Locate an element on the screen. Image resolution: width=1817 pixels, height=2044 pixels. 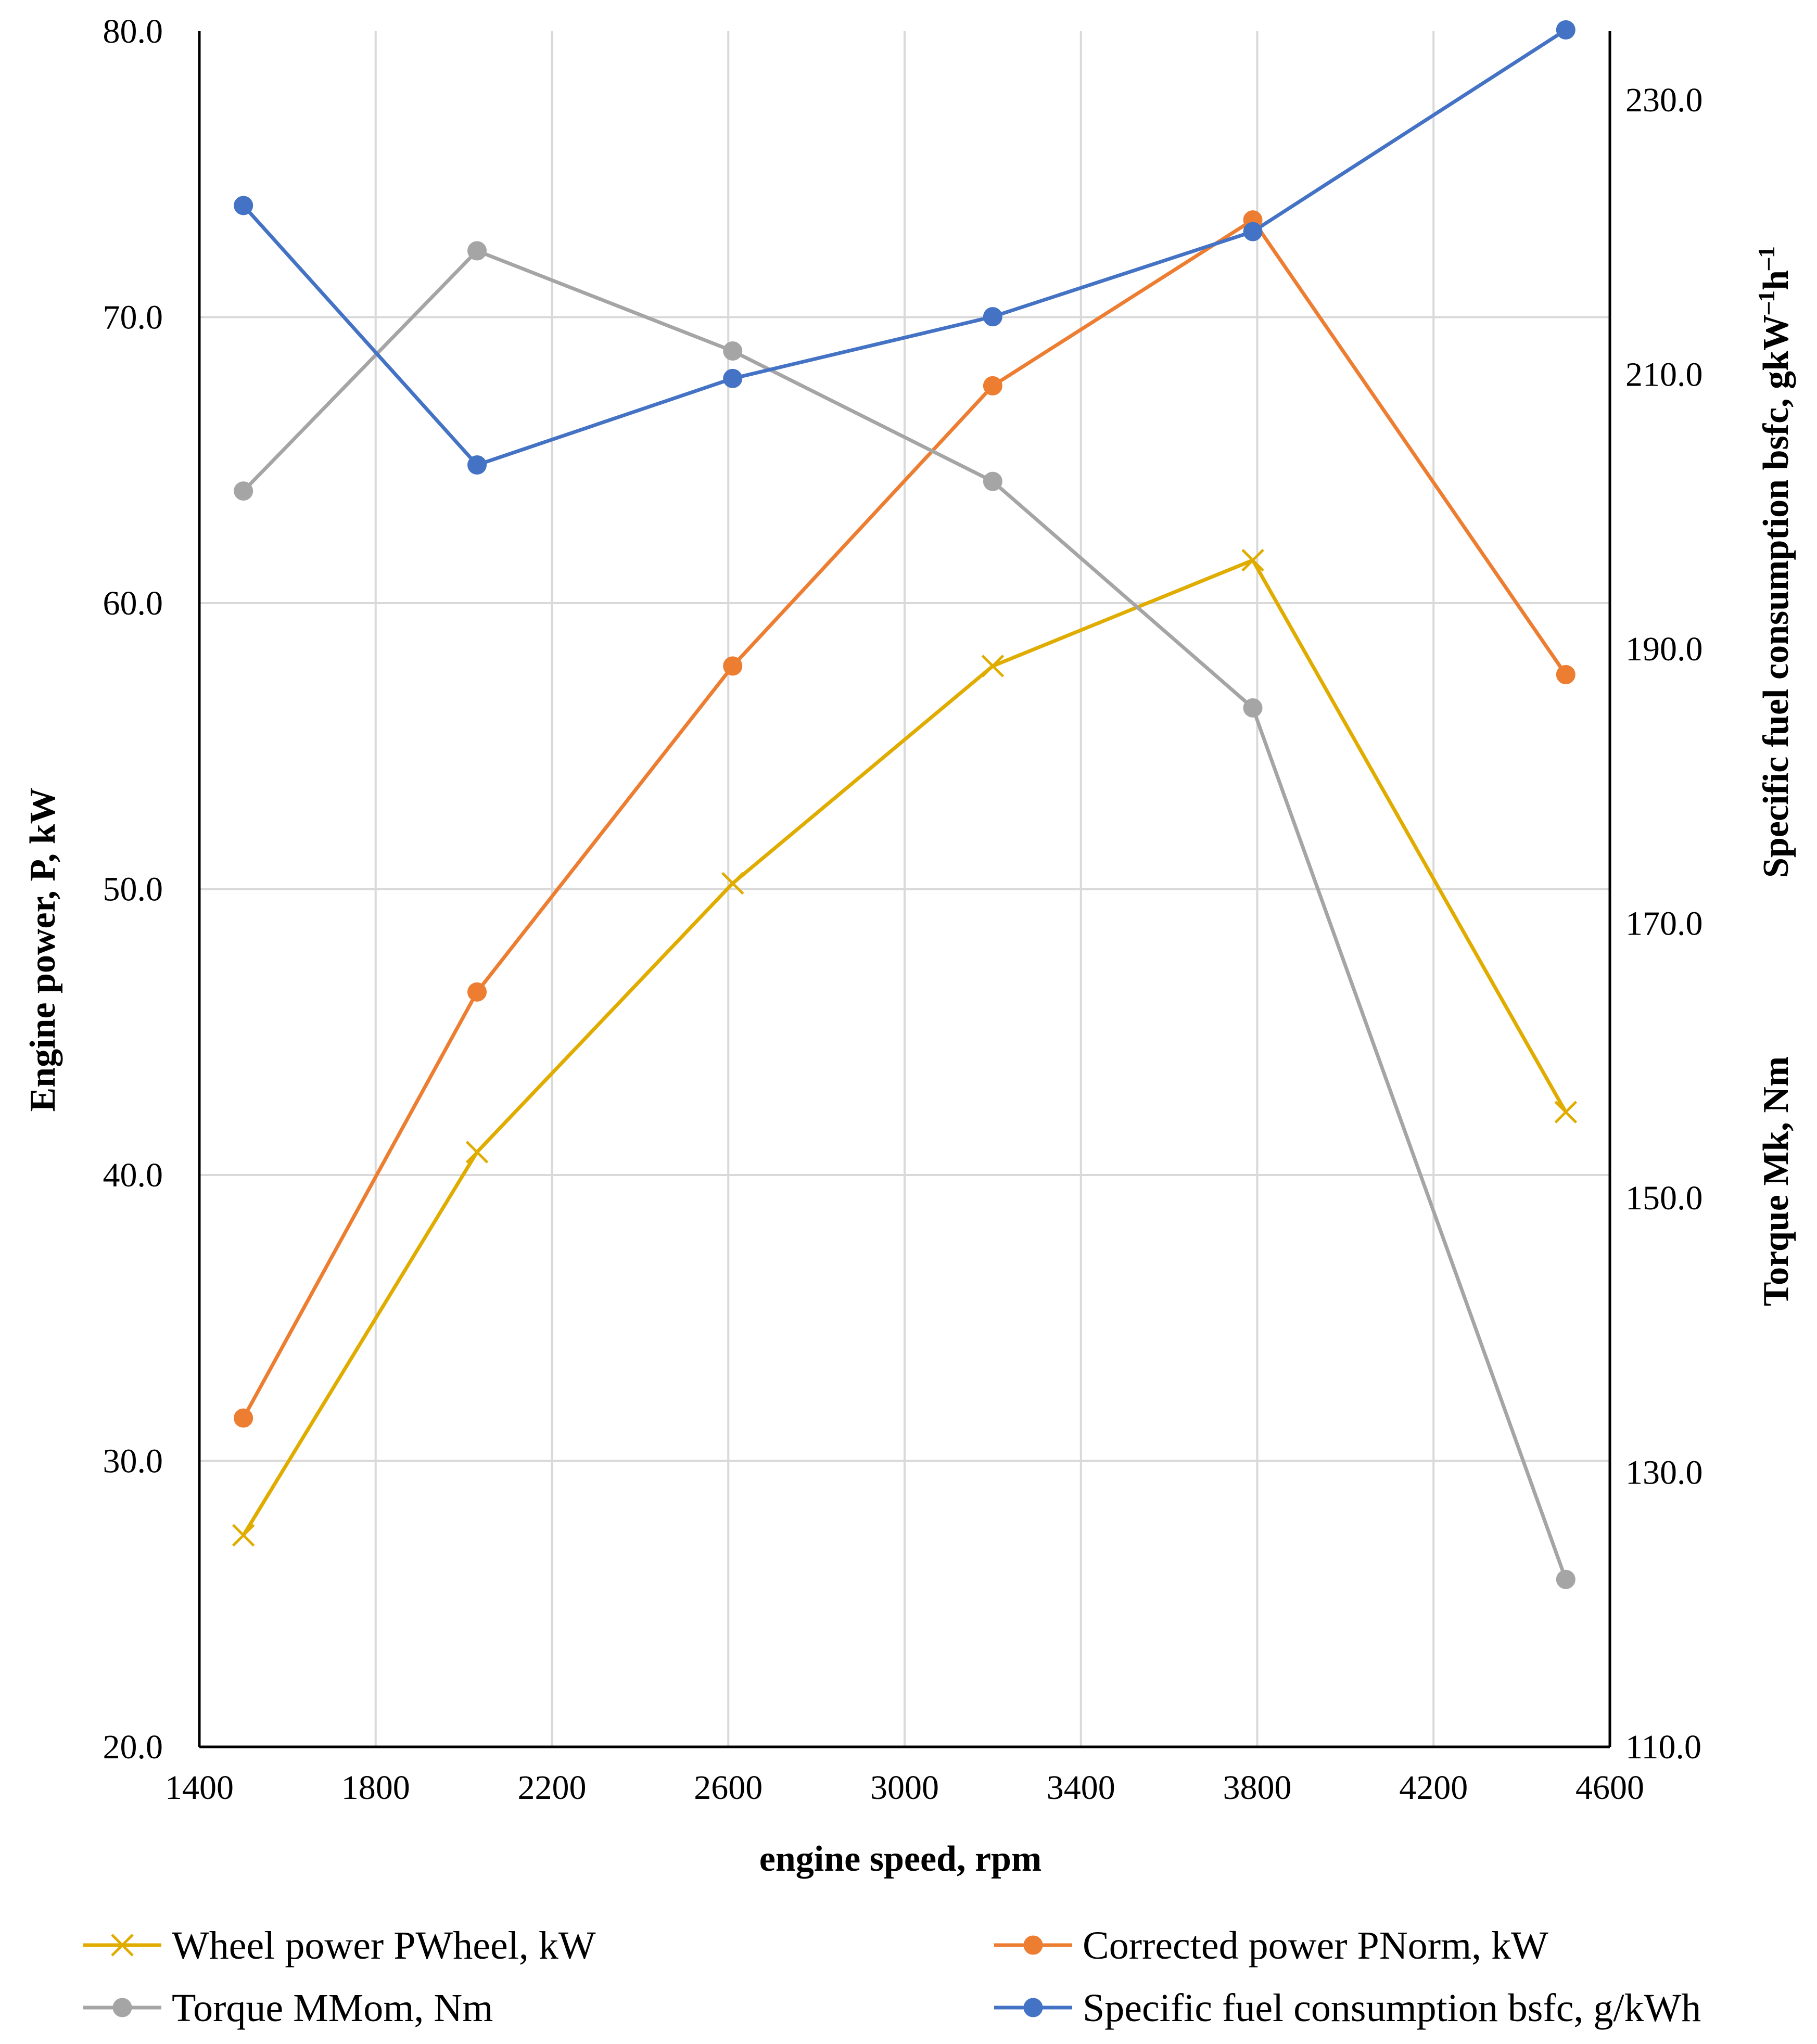
y-right-tick-label: 130.0 is located at coordinates (1664, 1472).